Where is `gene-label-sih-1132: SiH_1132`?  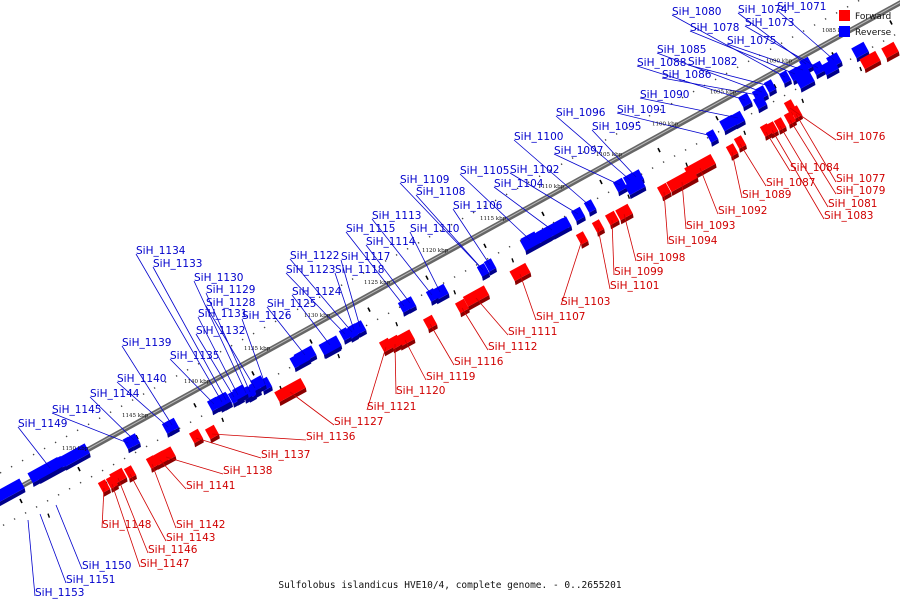
gene-label-sih-1132: SiH_1132 is located at coordinates (220, 331).